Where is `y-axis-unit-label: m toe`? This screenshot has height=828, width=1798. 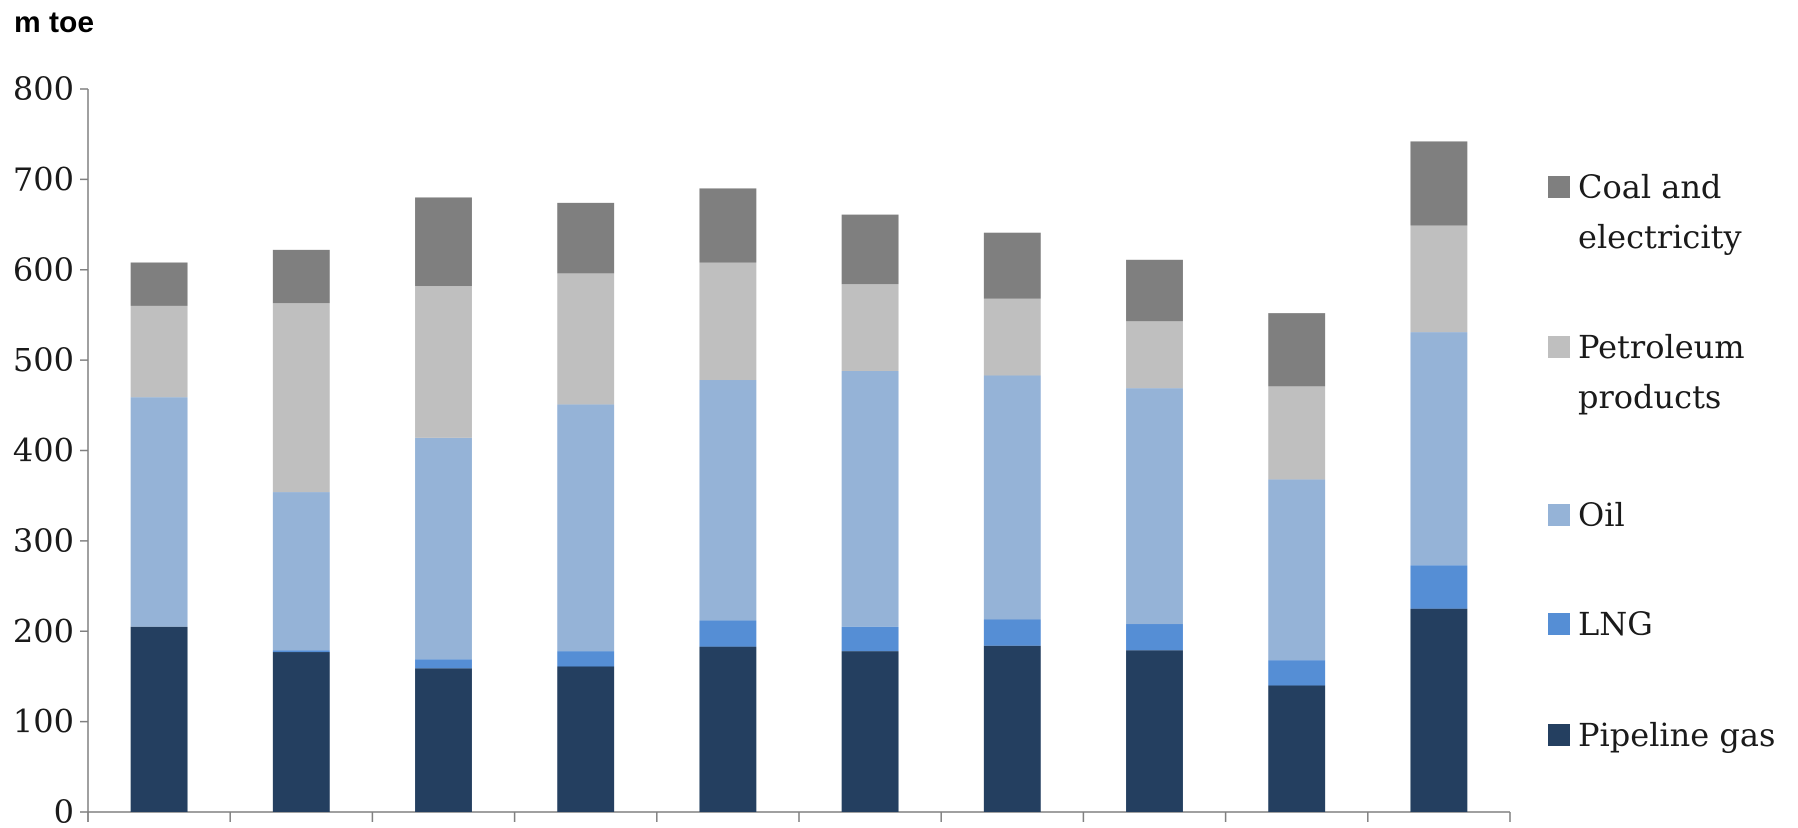 y-axis-unit-label: m toe is located at coordinates (54, 22).